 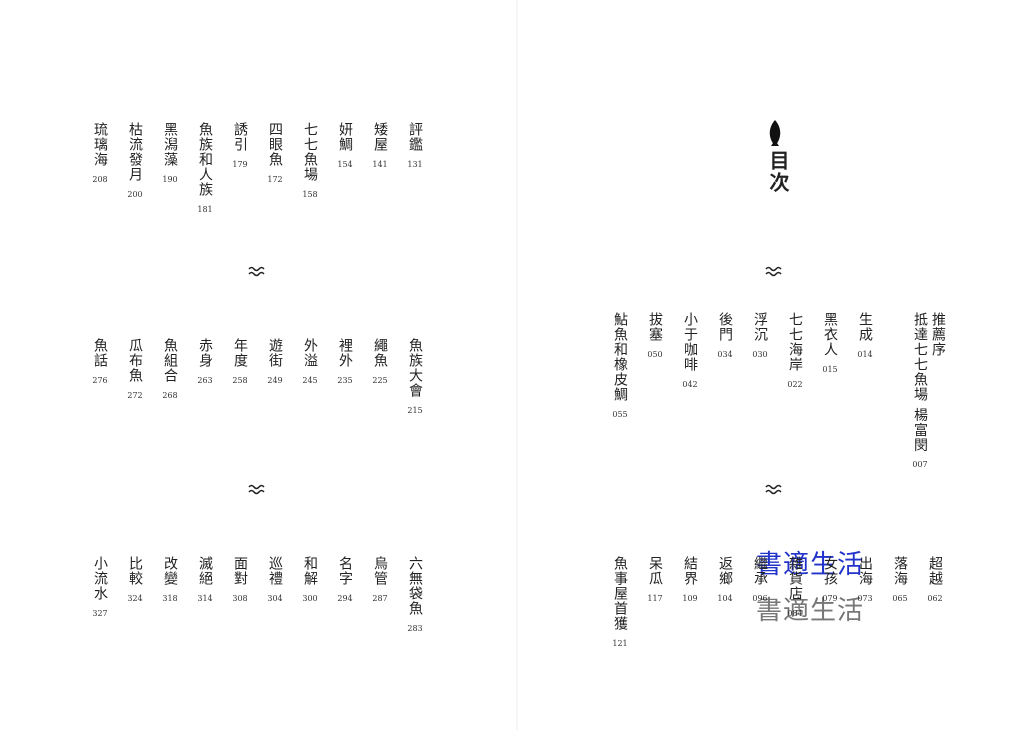 What do you see at coordinates (240, 353) in the screenshot?
I see `entry-title: 年度` at bounding box center [240, 353].